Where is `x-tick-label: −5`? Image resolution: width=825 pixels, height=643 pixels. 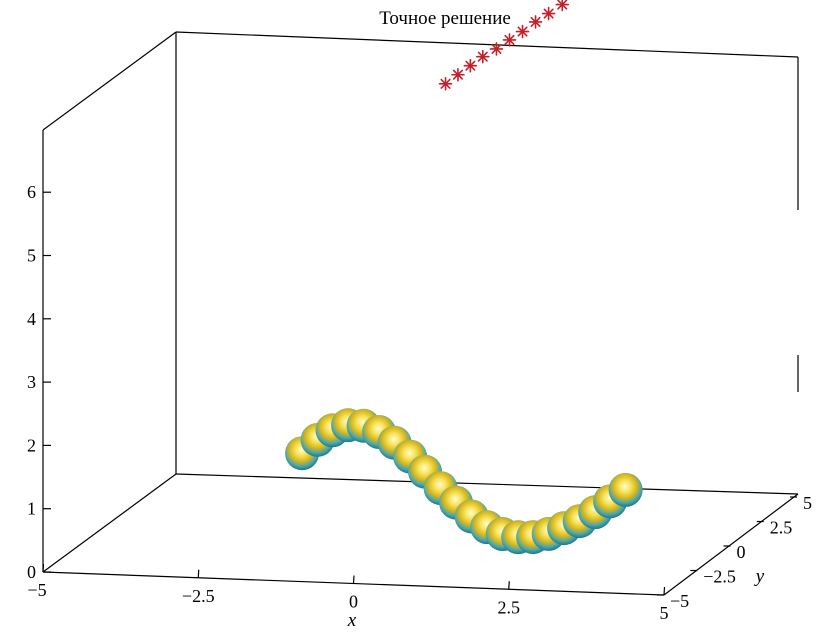
x-tick-label: −5 is located at coordinates (36, 590).